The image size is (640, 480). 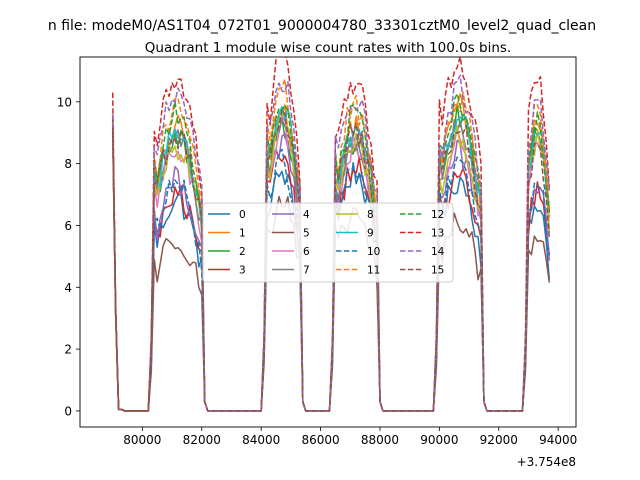 What do you see at coordinates (306, 252) in the screenshot?
I see `legend-label: 6` at bounding box center [306, 252].